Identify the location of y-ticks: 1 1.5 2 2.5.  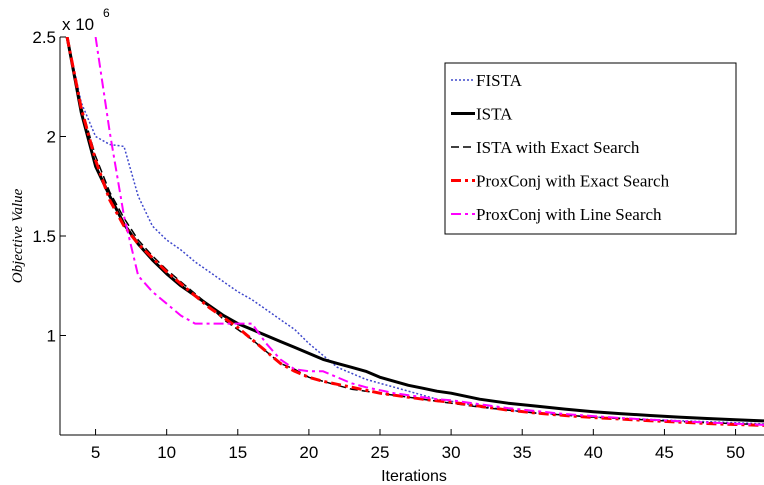
(49, 187).